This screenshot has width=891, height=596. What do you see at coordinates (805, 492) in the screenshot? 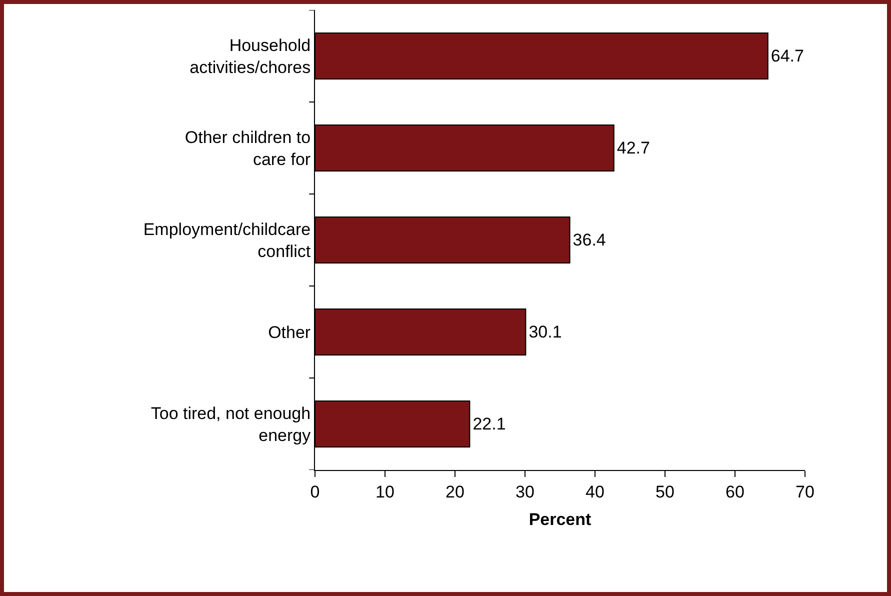
I see `x-tick-label: 70` at bounding box center [805, 492].